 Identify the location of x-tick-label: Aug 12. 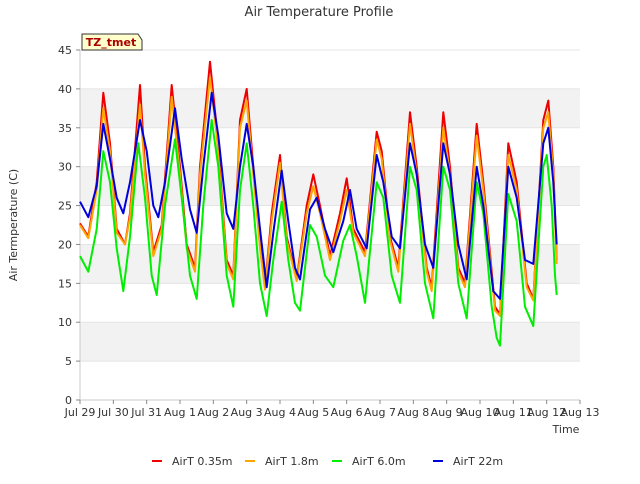
(546, 412).